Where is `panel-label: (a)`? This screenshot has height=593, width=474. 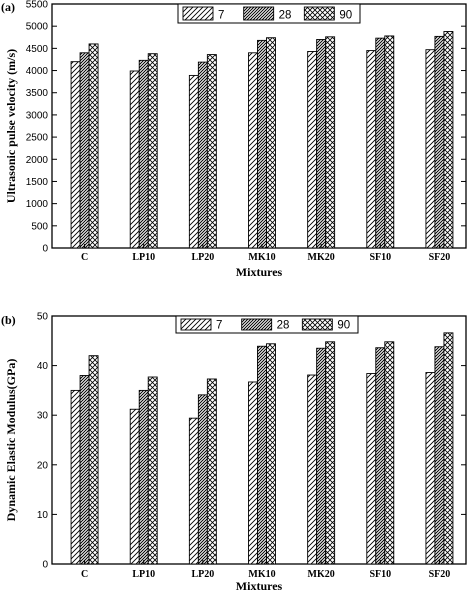 panel-label: (a) is located at coordinates (8, 7).